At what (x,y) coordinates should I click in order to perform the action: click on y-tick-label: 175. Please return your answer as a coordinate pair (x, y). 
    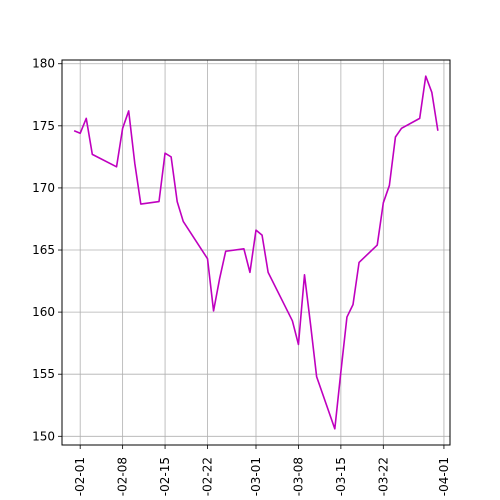
    Looking at the image, I should click on (43, 126).